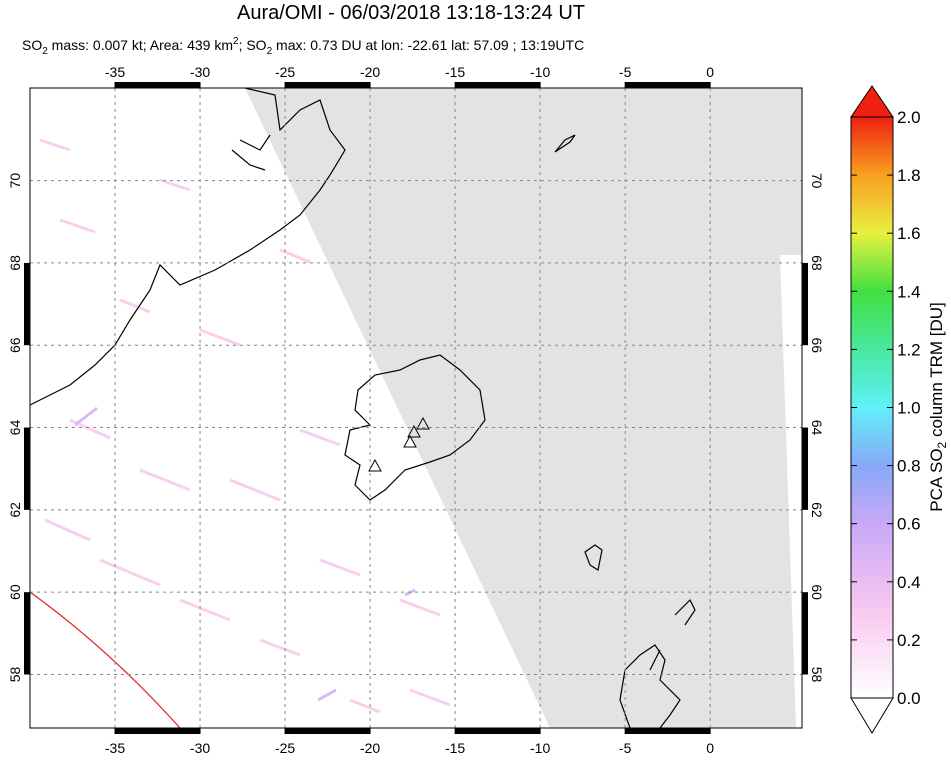  What do you see at coordinates (15, 510) in the screenshot?
I see `y-tick-label-left: 62` at bounding box center [15, 510].